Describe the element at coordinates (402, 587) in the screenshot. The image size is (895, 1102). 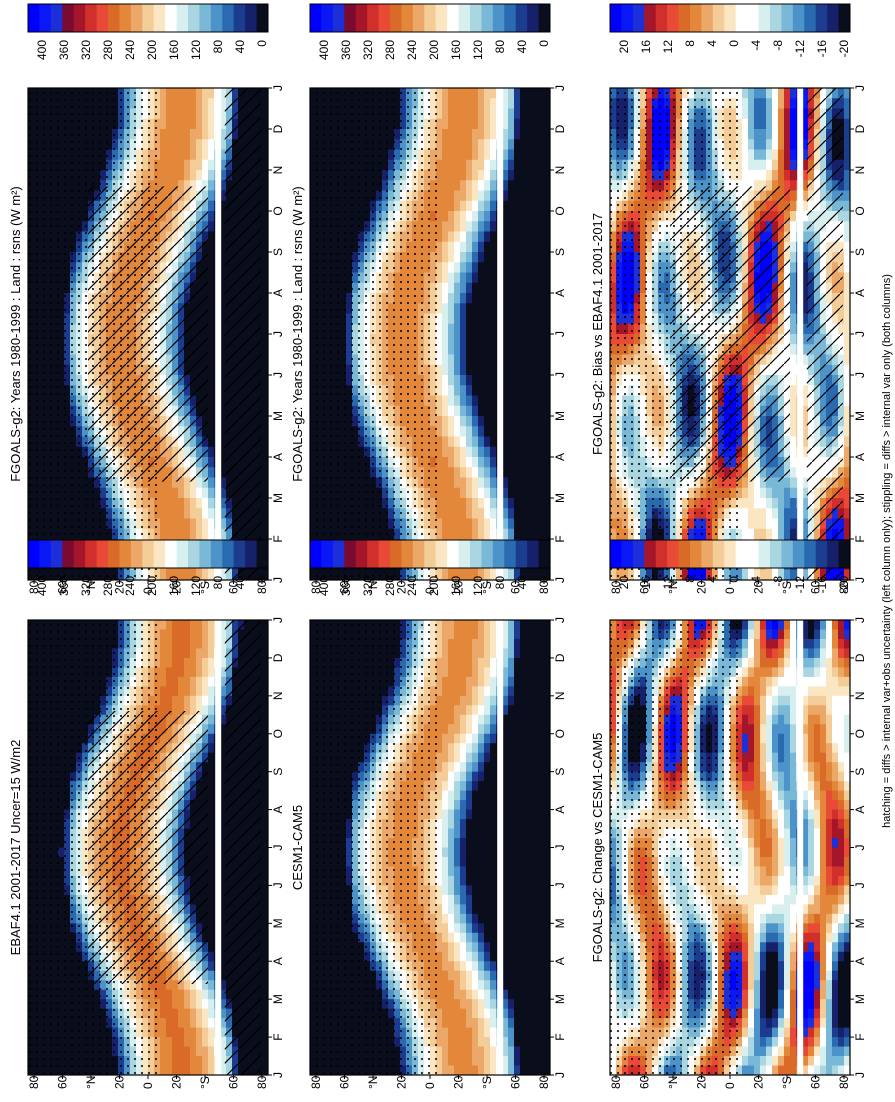
I see `lat-tick-label: 20` at that location.